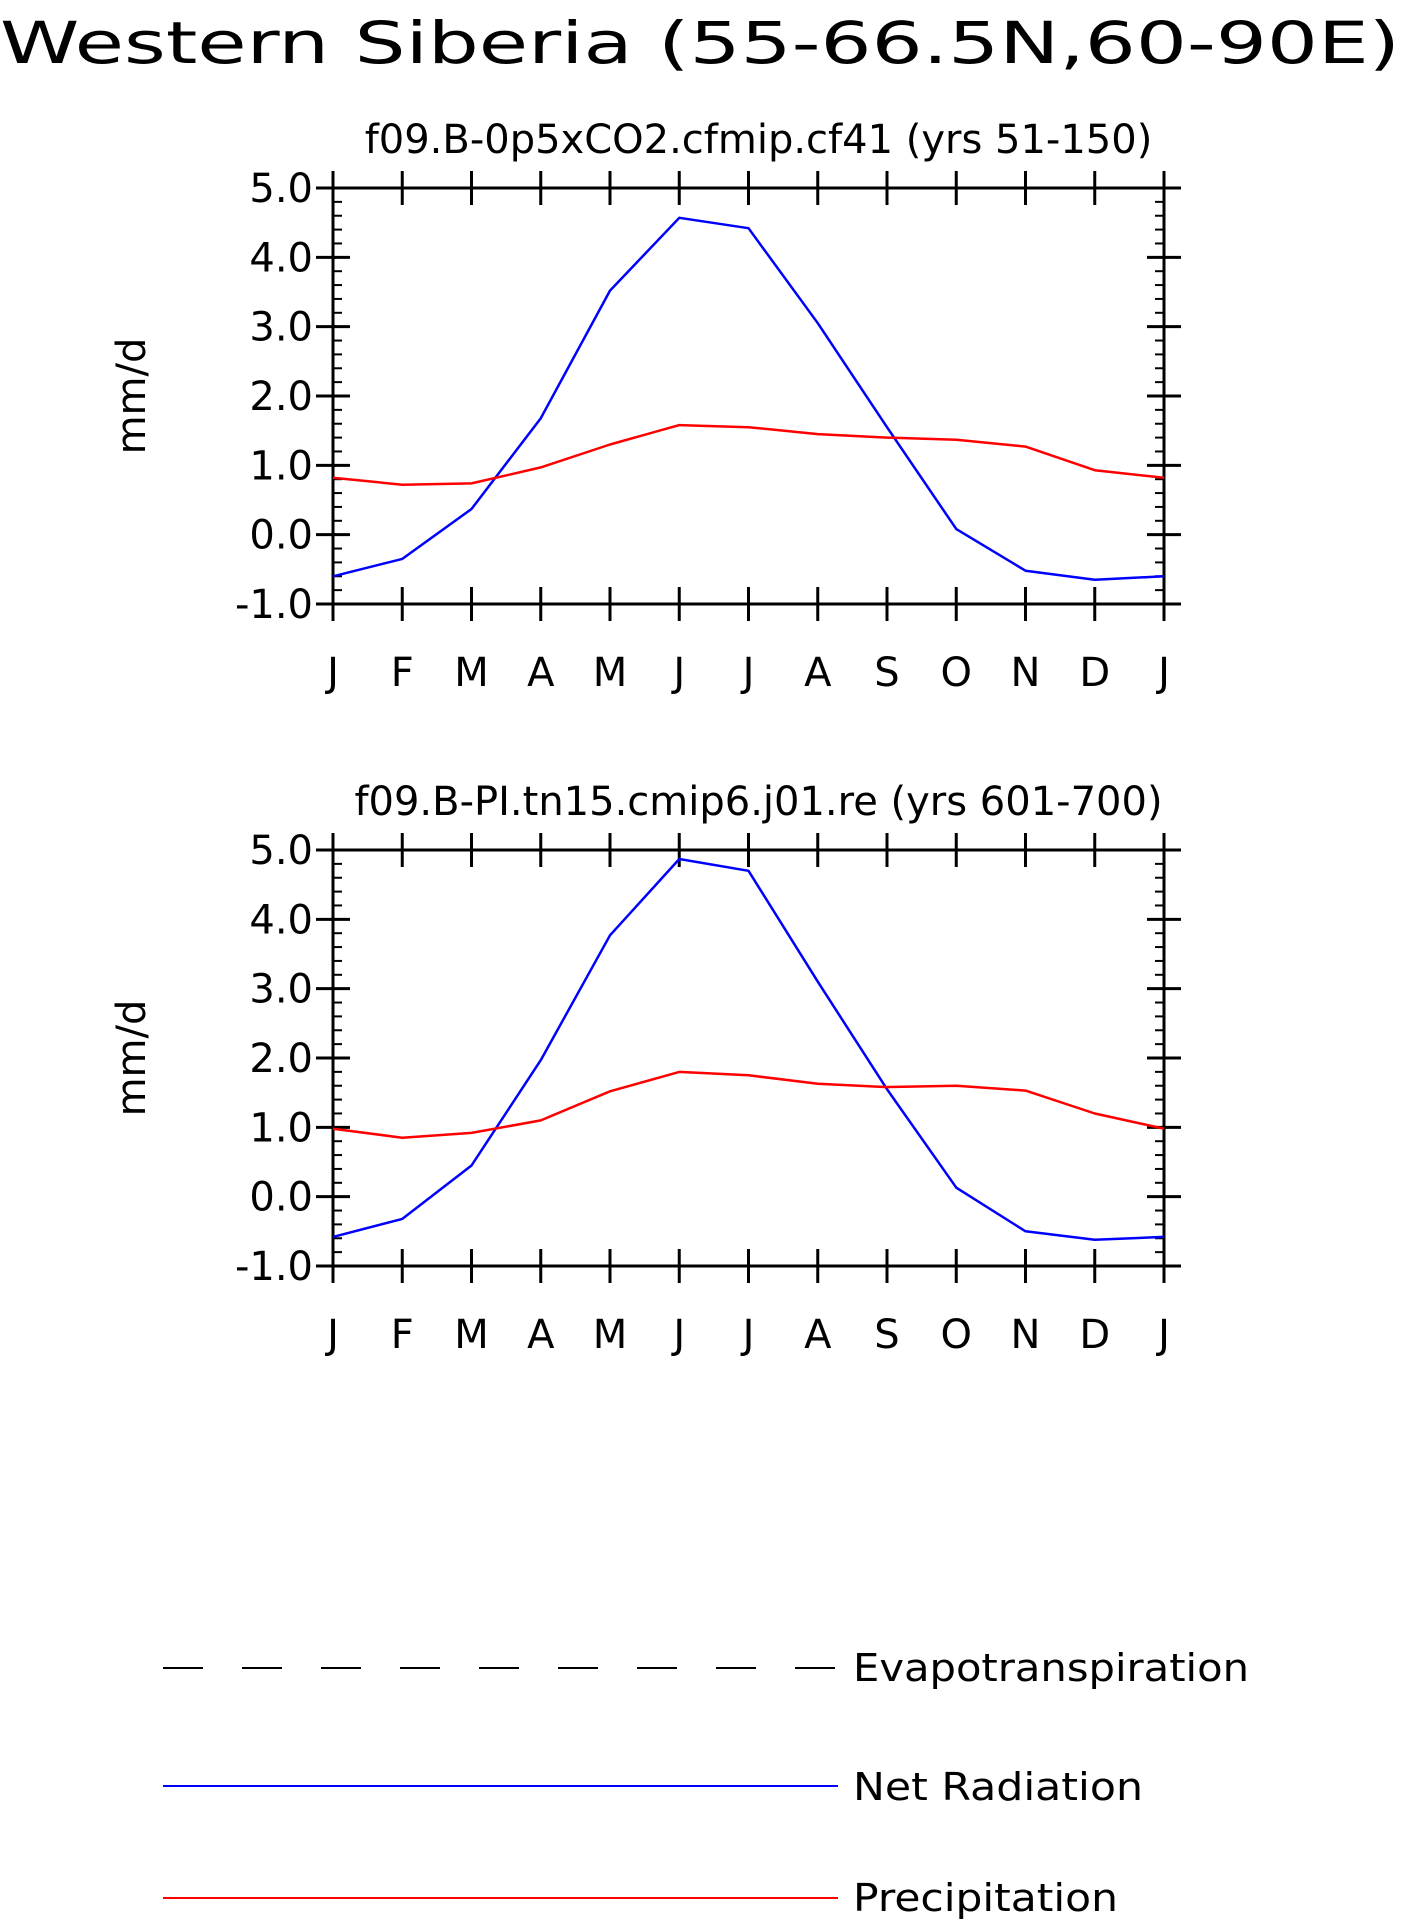 The width and height of the screenshot is (1408, 1924). Describe the element at coordinates (759, 140) in the screenshot. I see `panel-title: f09.B-0p5xCO2.cfmip.cf41 (yrs 51-150)` at that location.